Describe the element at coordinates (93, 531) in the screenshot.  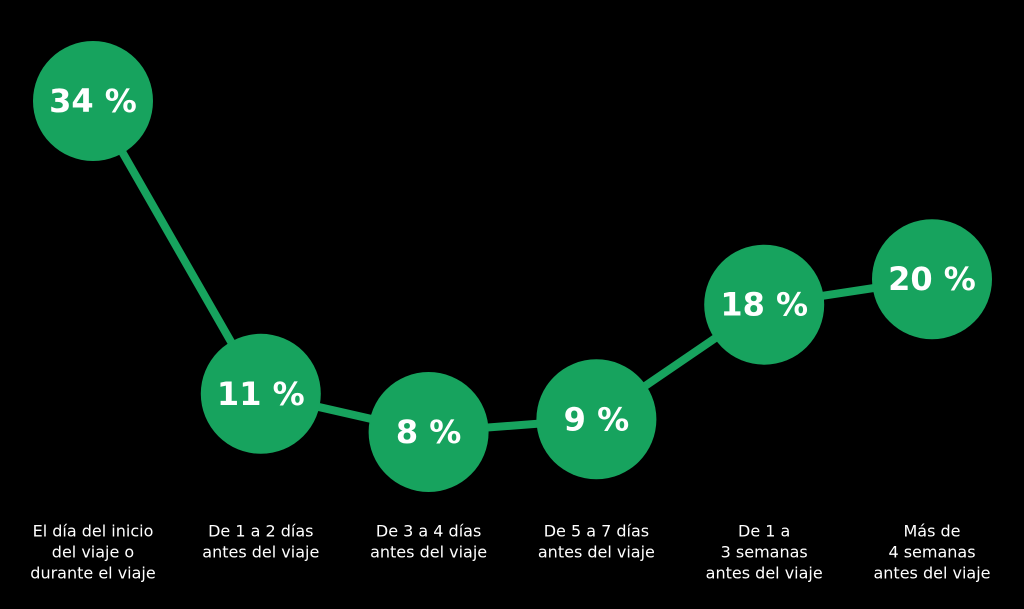
I see `x-category-label: El día del inicio` at that location.